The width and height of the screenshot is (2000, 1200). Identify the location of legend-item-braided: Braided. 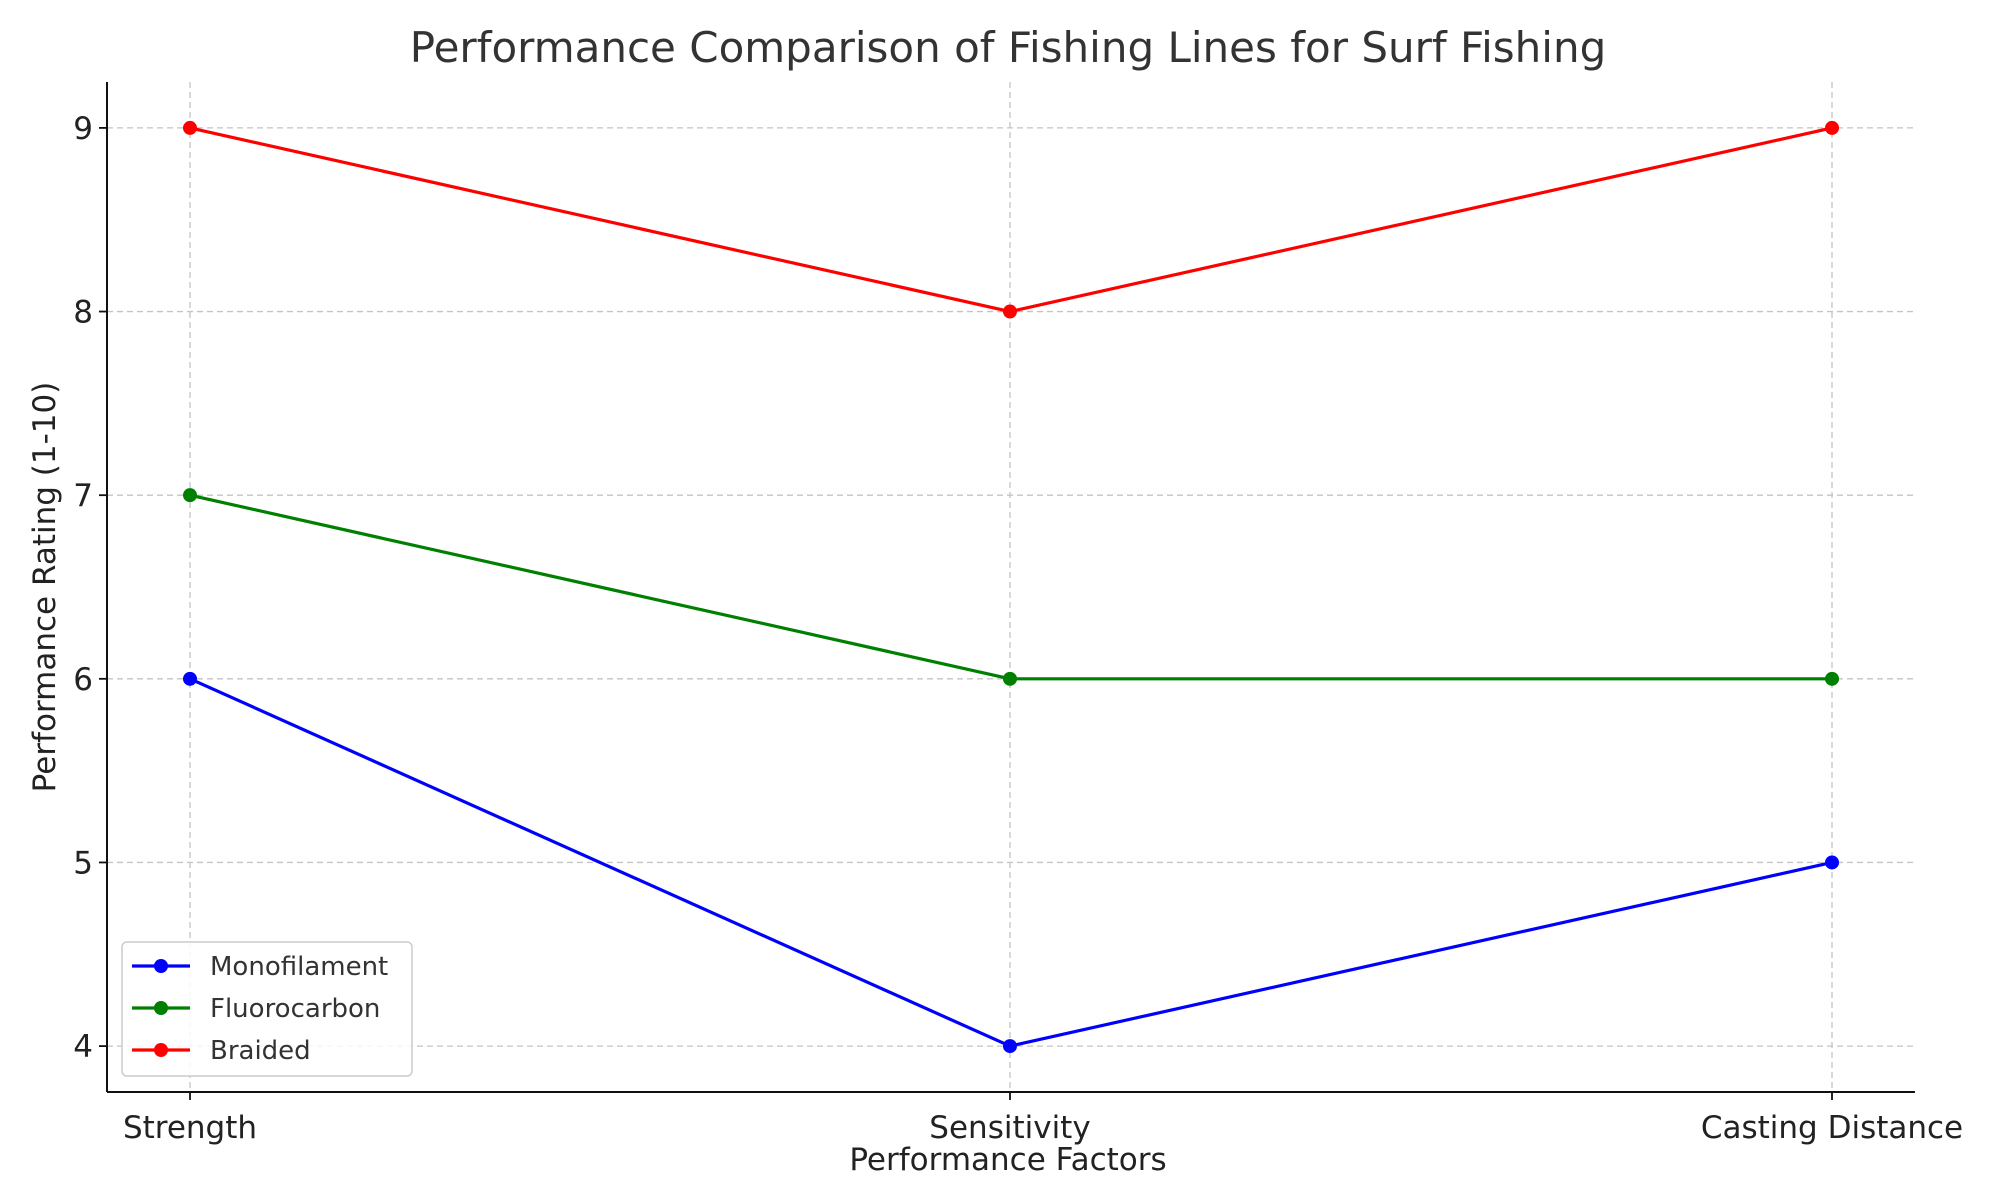
(221, 1051).